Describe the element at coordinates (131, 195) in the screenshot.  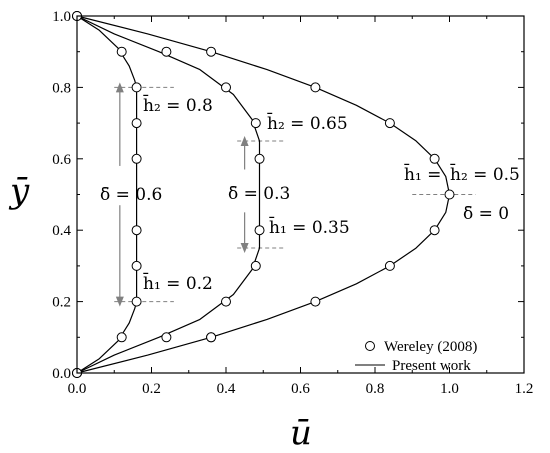
I see `annotation-delta-0.6: δ̄ = 0.6` at that location.